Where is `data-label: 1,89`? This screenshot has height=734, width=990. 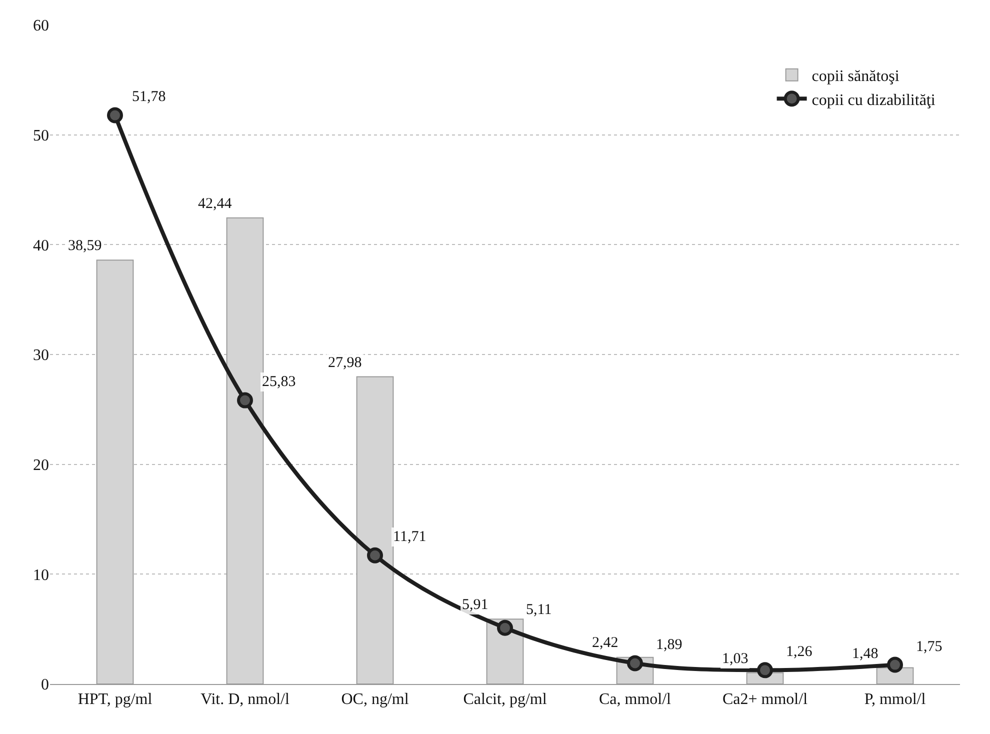 data-label: 1,89 is located at coordinates (669, 645).